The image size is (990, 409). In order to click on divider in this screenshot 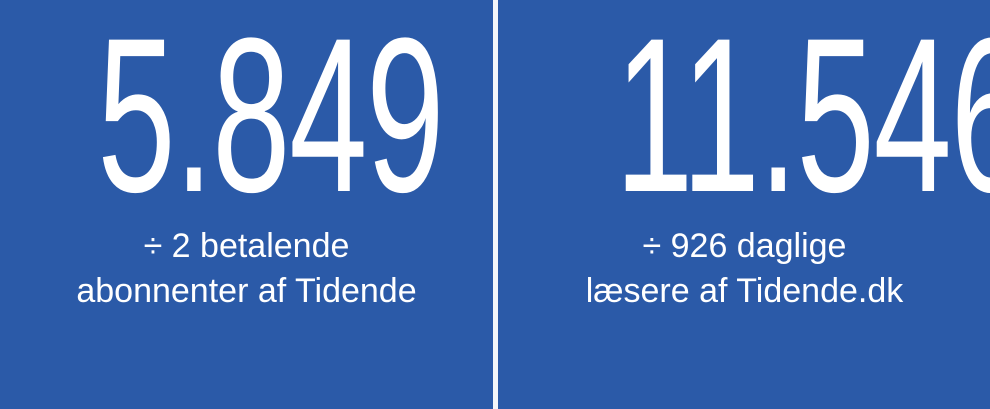, I will do `click(495, 204)`.